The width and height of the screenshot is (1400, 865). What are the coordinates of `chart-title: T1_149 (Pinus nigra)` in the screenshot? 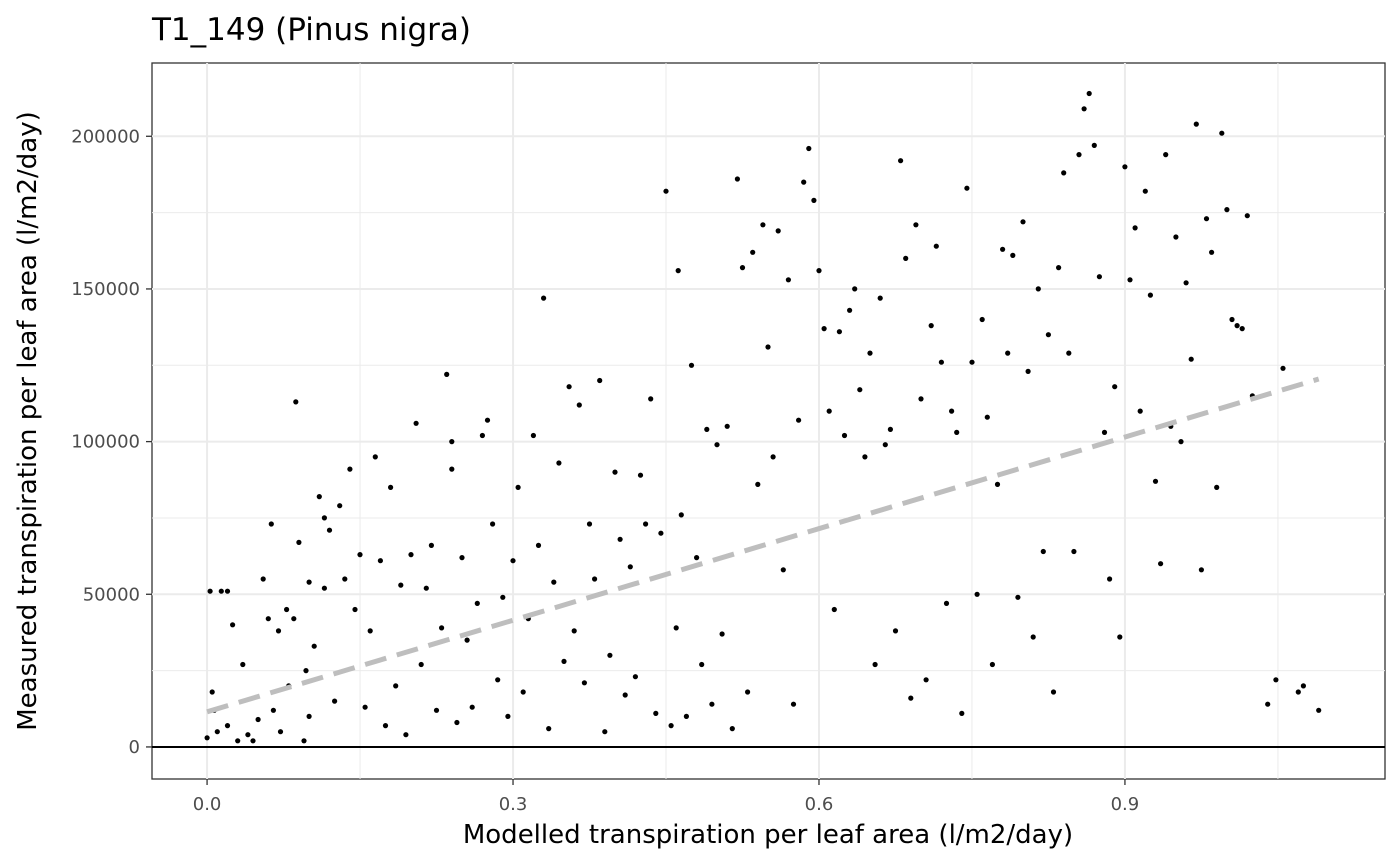 It's located at (311, 30).